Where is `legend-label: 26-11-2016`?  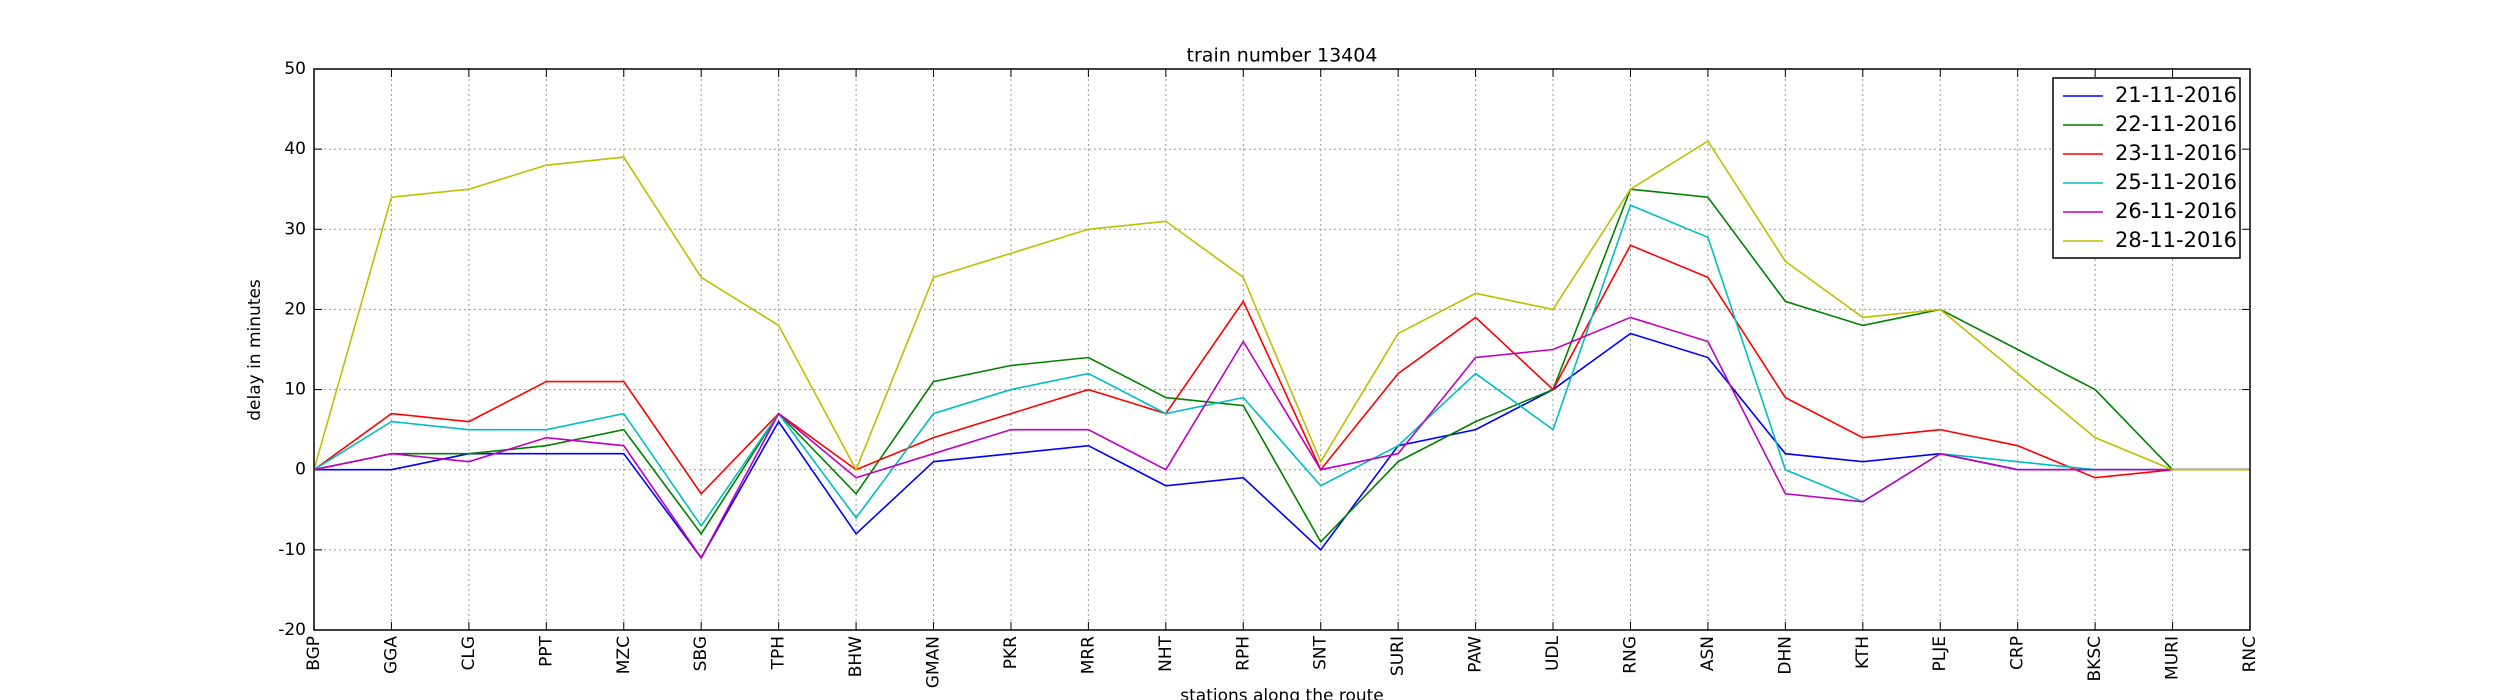
legend-label: 26-11-2016 is located at coordinates (2176, 211).